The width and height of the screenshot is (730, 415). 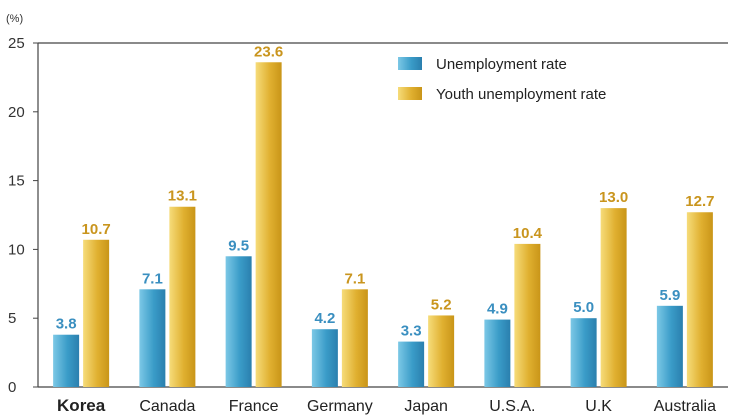 What do you see at coordinates (16, 181) in the screenshot?
I see `y-tick-label: 15` at bounding box center [16, 181].